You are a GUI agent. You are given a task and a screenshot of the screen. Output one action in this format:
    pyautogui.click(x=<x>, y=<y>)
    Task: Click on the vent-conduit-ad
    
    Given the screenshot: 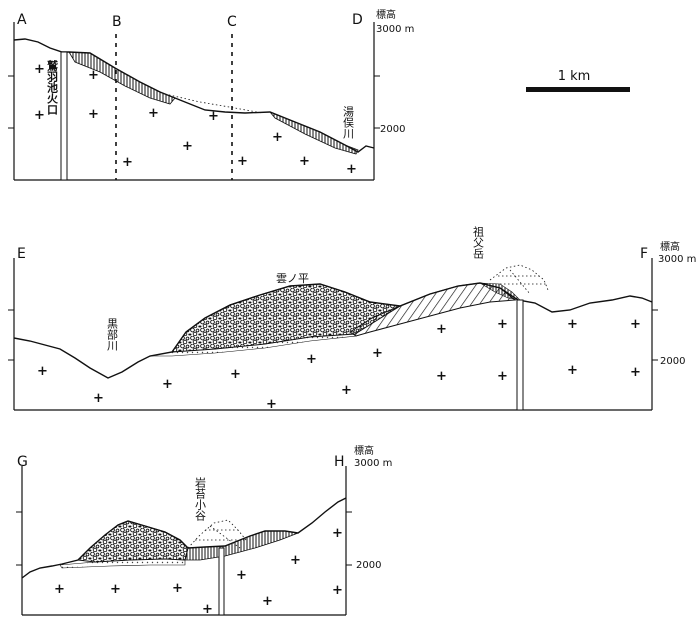 What is the action you would take?
    pyautogui.click(x=64, y=116)
    